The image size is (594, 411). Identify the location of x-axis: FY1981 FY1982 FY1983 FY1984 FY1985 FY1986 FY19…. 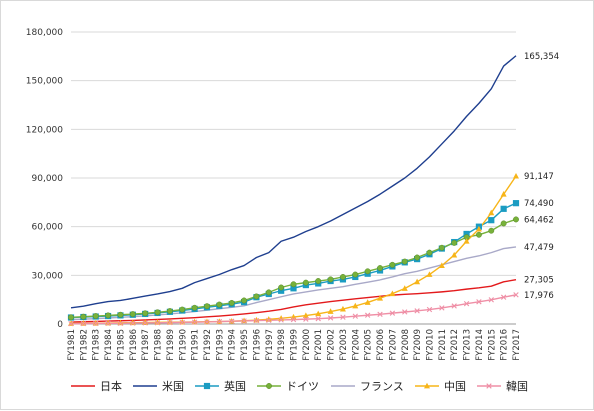
(294, 345).